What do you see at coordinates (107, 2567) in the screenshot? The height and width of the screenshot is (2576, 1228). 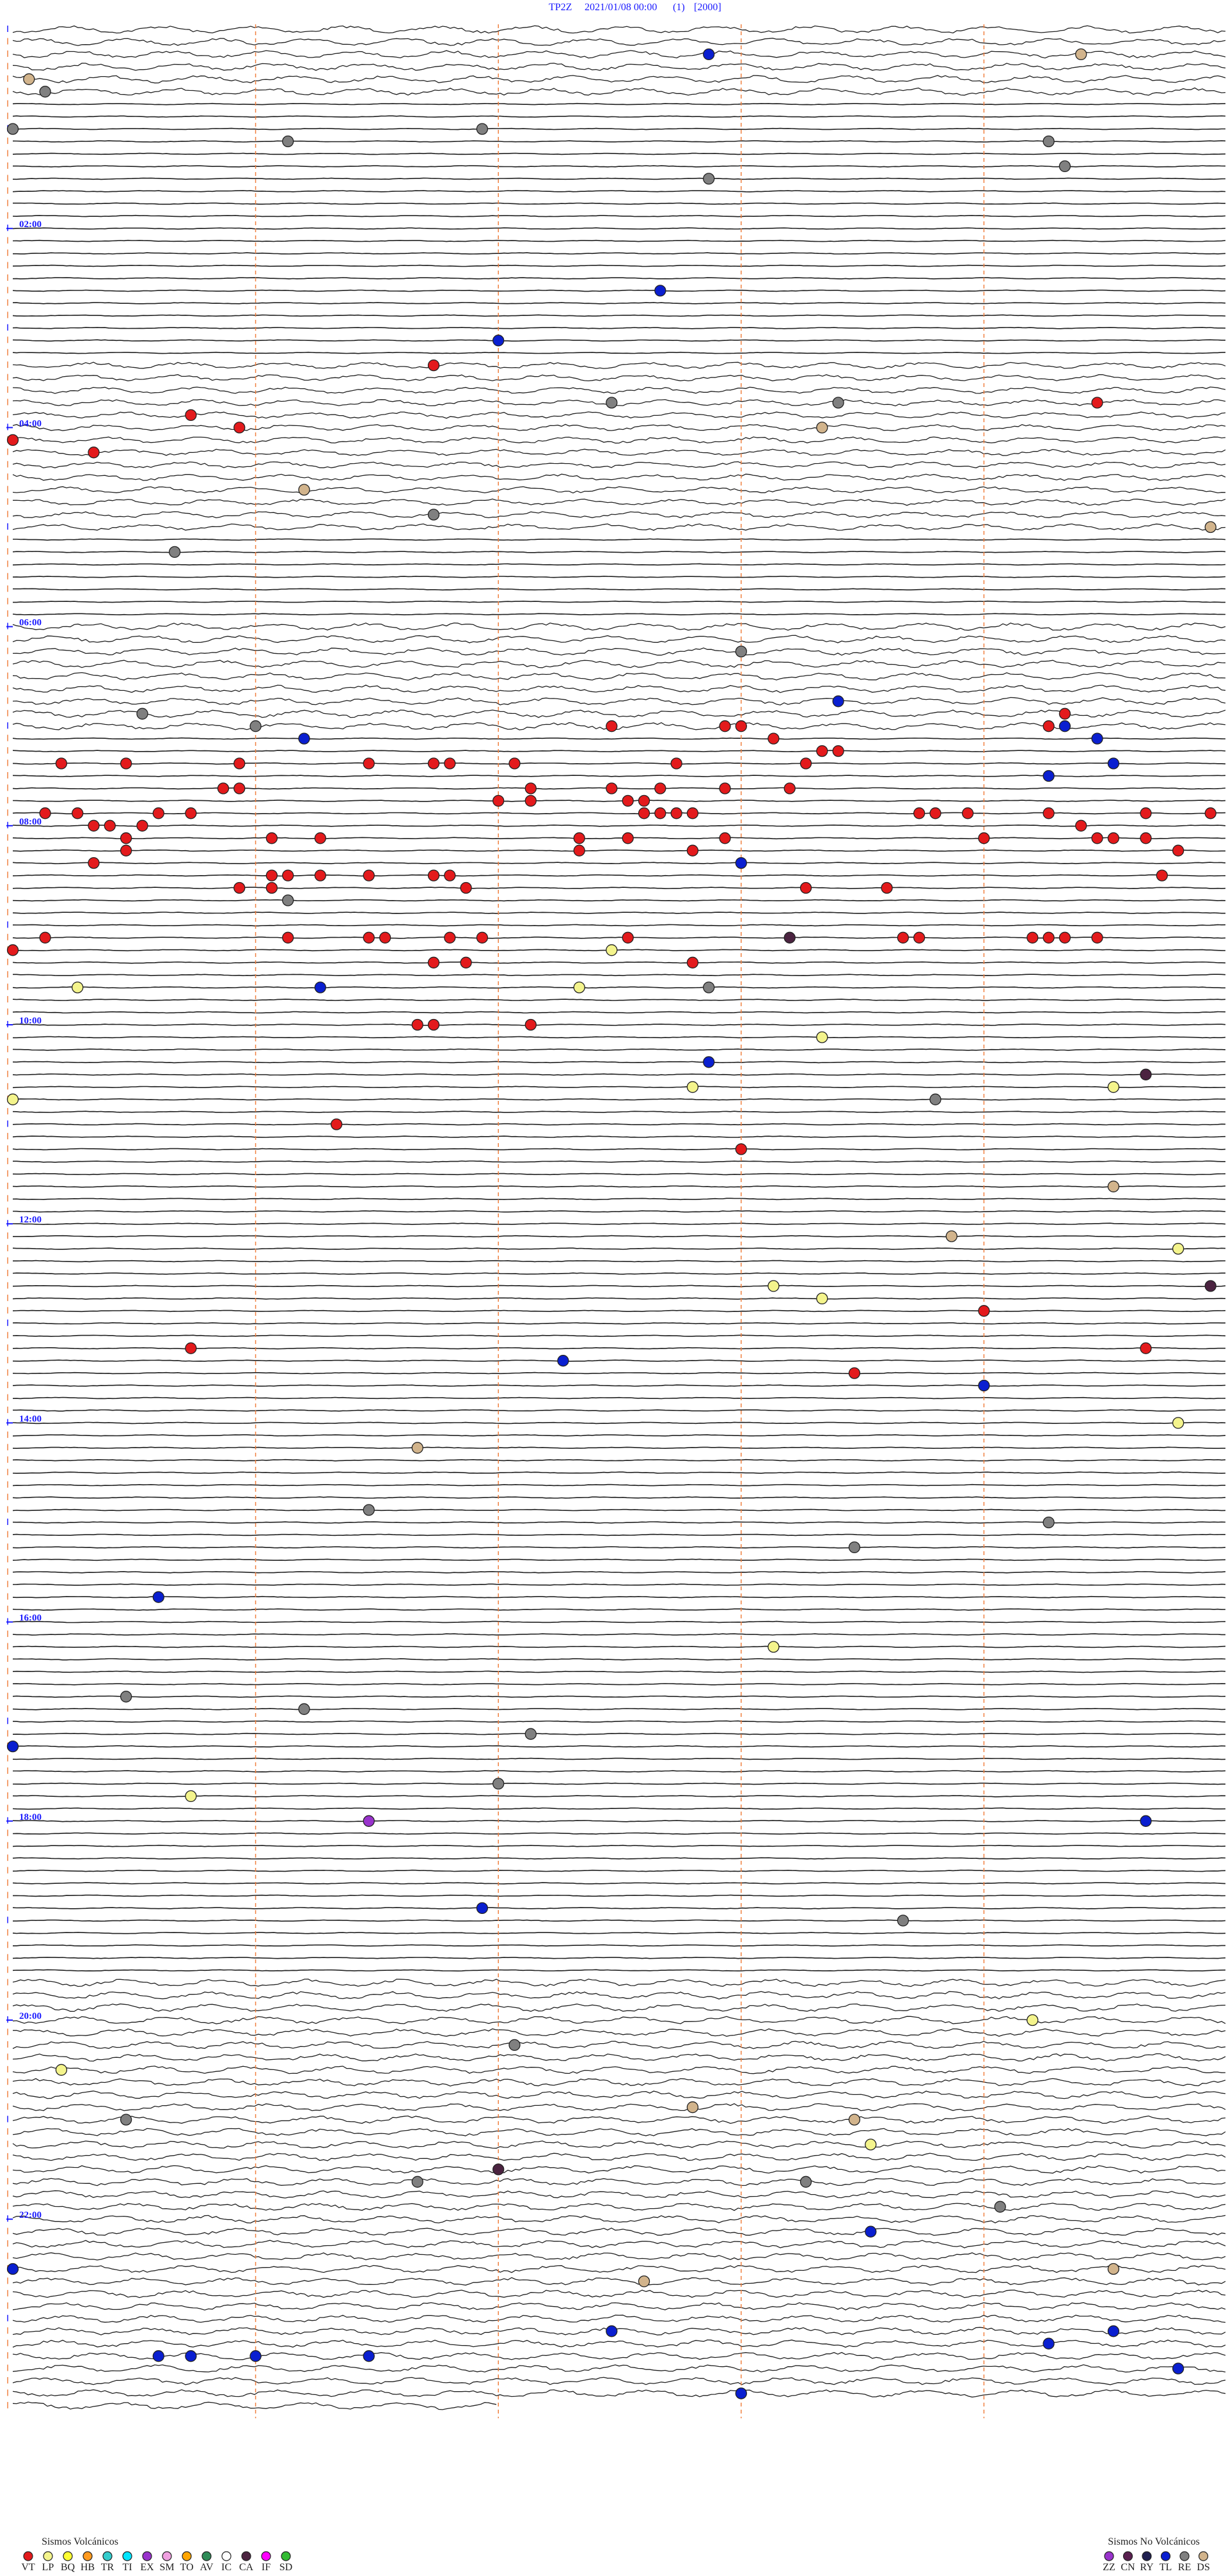 I see `legend-code: TR` at bounding box center [107, 2567].